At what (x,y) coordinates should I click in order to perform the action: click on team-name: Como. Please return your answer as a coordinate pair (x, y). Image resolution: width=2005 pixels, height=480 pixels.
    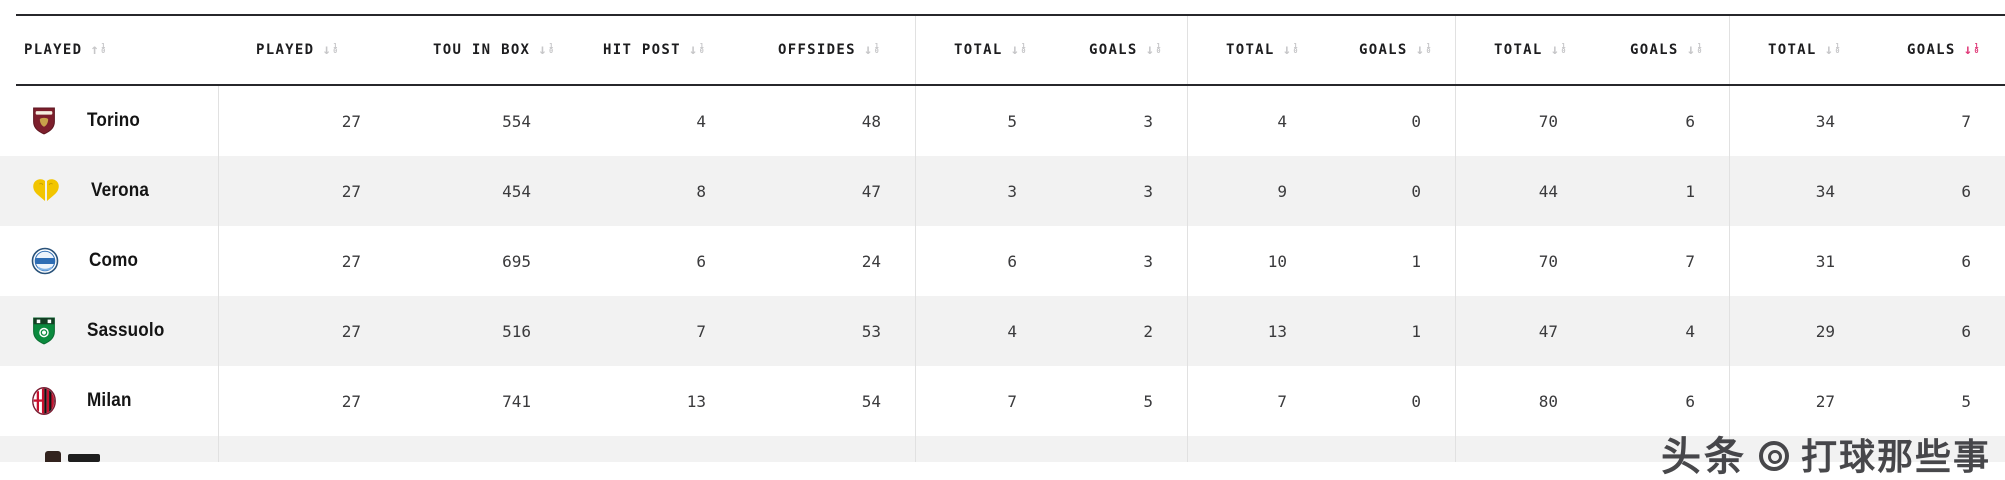
    Looking at the image, I should click on (114, 260).